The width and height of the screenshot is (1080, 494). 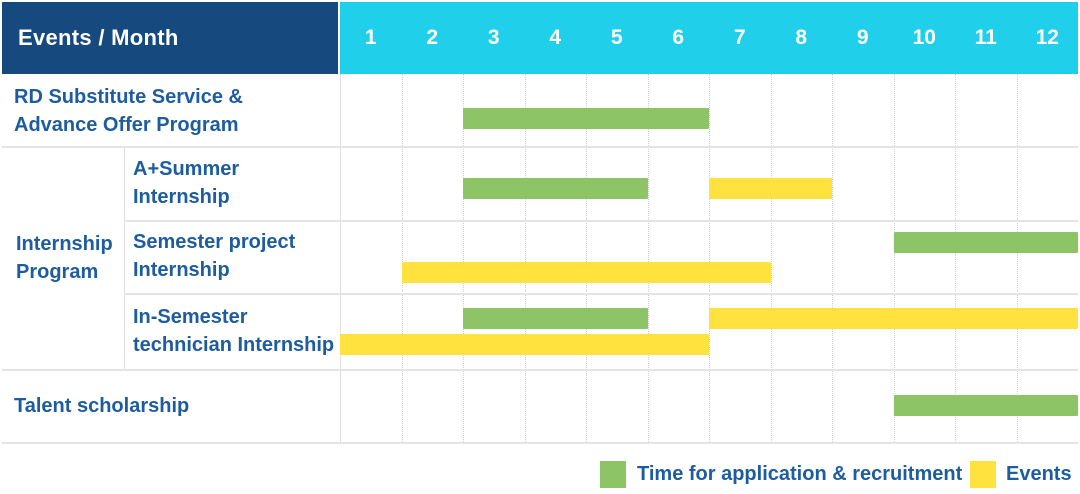 What do you see at coordinates (983, 474) in the screenshot?
I see `legend-swatch-event` at bounding box center [983, 474].